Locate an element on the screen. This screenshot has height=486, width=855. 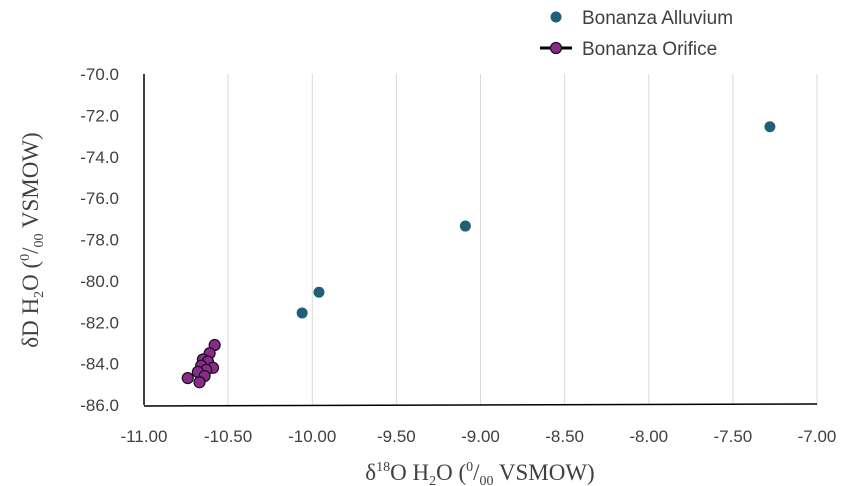
x-tick-label: -11.00 is located at coordinates (144, 436).